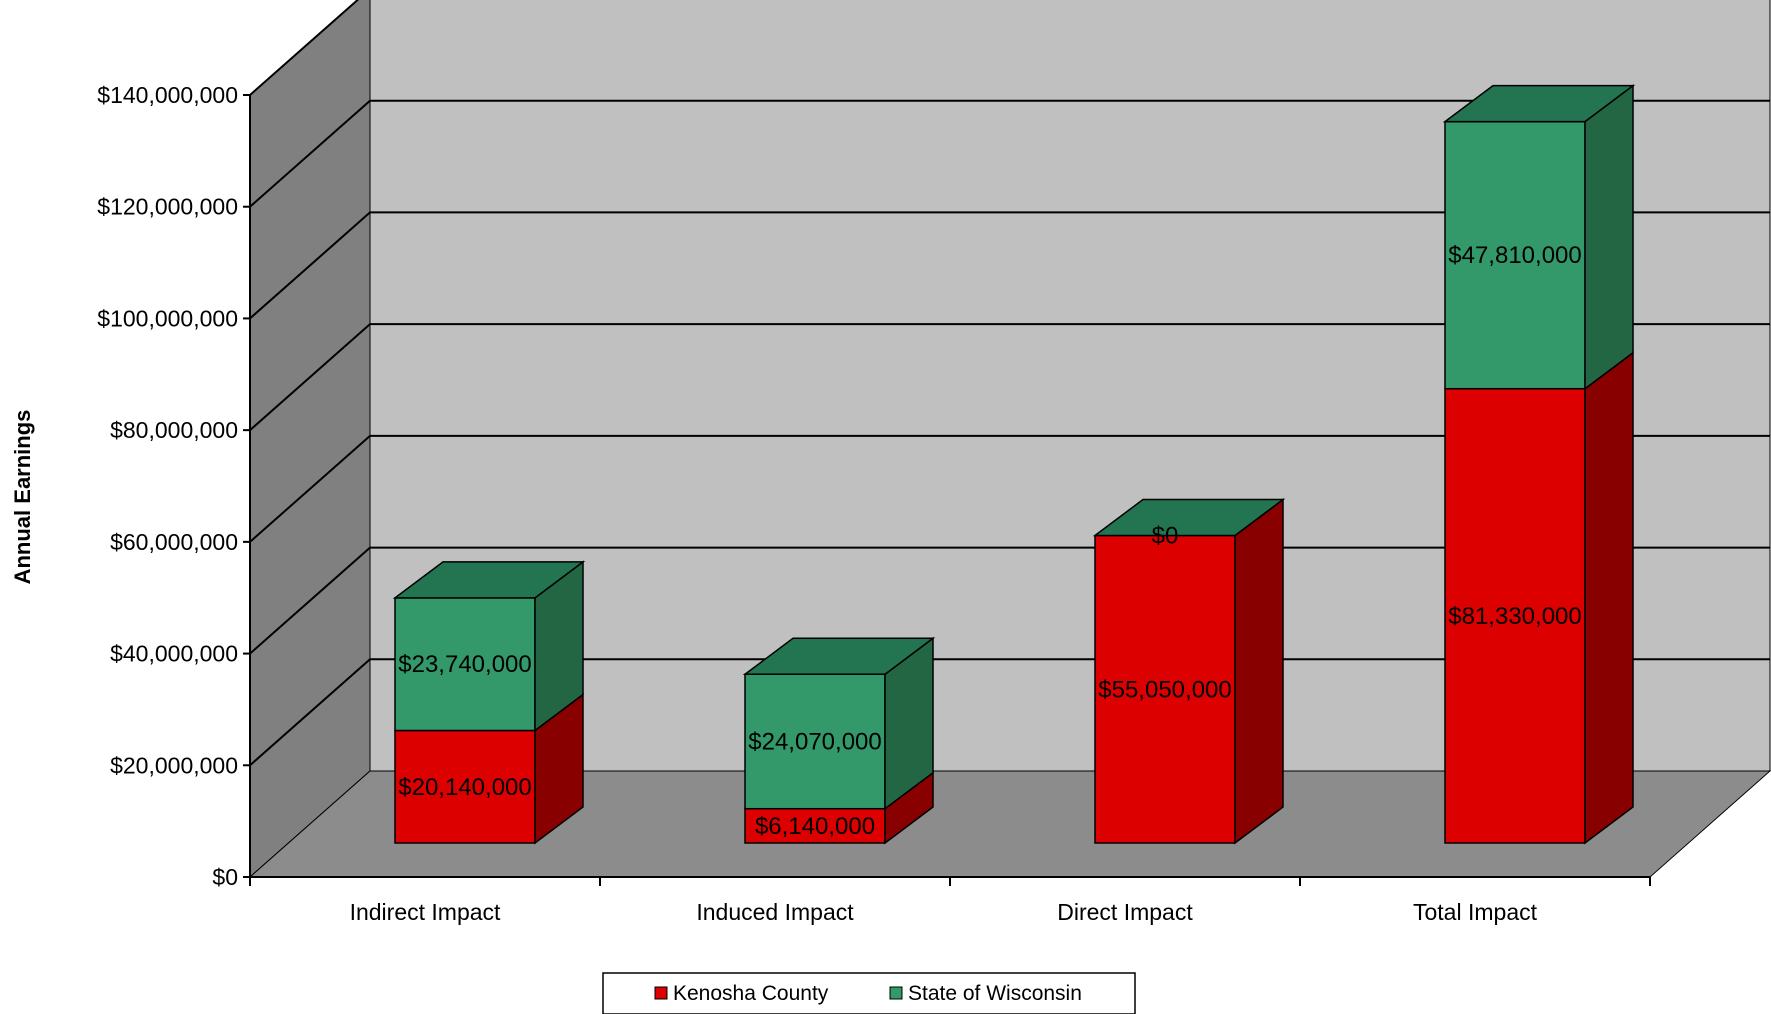 This screenshot has height=1014, width=1771. I want to click on data-label: $81,330,000, so click(1514, 616).